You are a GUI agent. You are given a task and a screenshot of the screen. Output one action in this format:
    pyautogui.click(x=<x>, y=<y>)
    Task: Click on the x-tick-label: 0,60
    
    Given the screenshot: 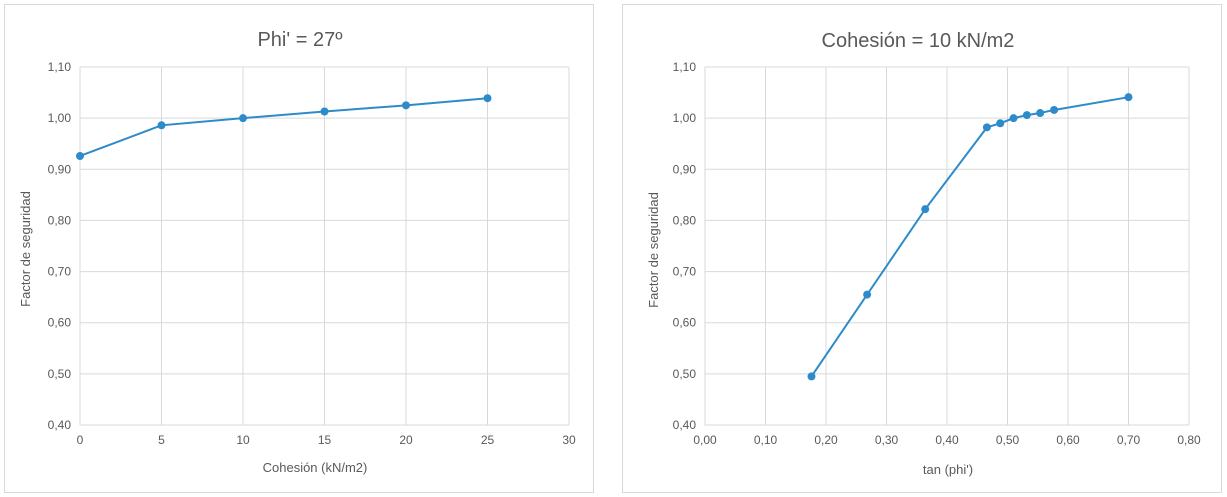 What is the action you would take?
    pyautogui.click(x=1068, y=440)
    